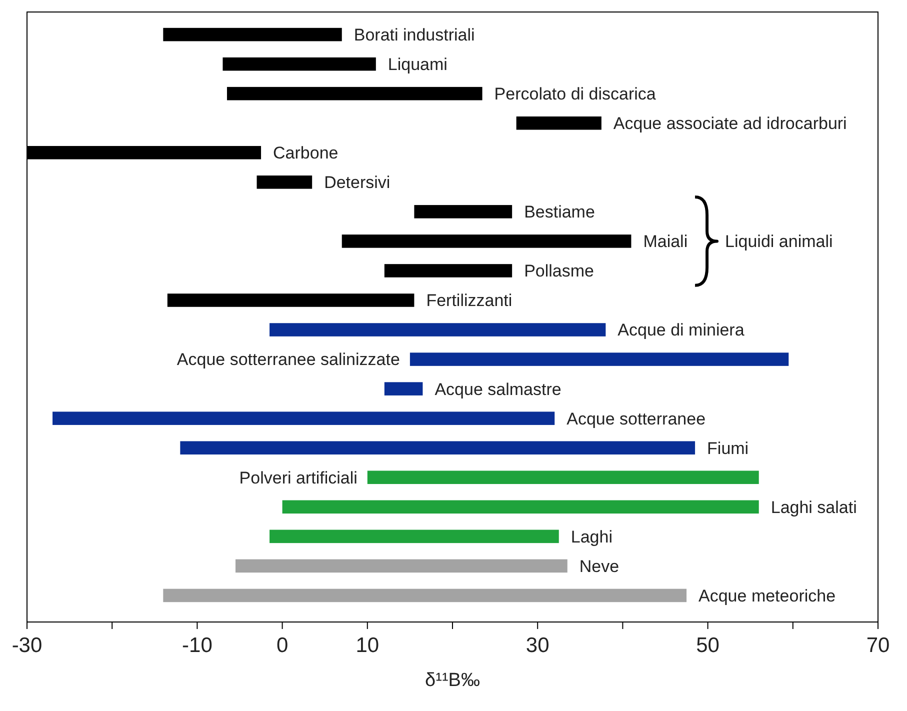  What do you see at coordinates (538, 645) in the screenshot?
I see `x-tick-label: 30` at bounding box center [538, 645].